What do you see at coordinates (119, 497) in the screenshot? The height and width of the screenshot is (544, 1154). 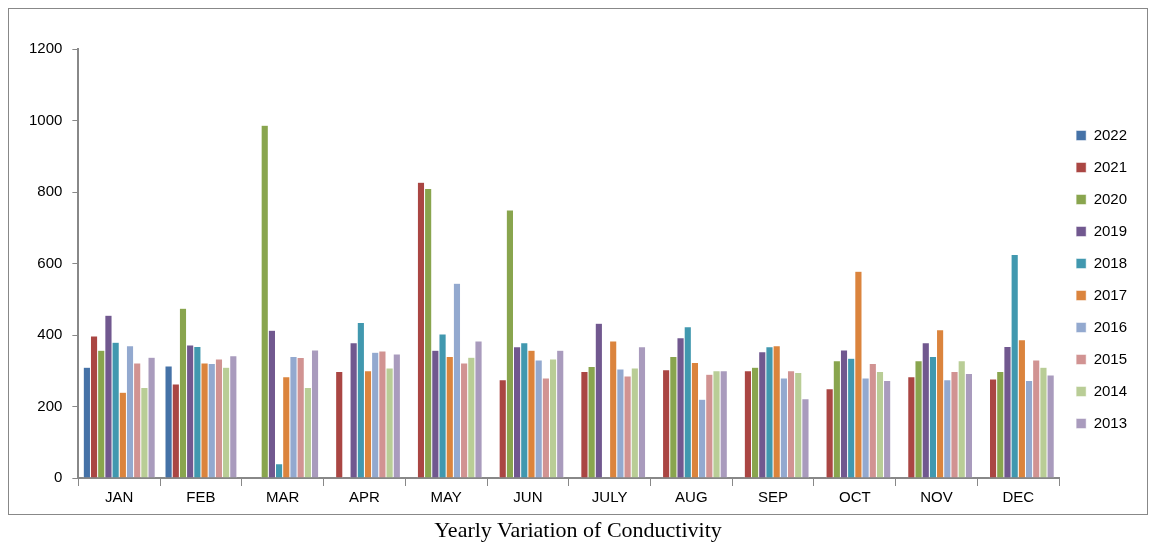 I see `x-tick-label: JAN` at bounding box center [119, 497].